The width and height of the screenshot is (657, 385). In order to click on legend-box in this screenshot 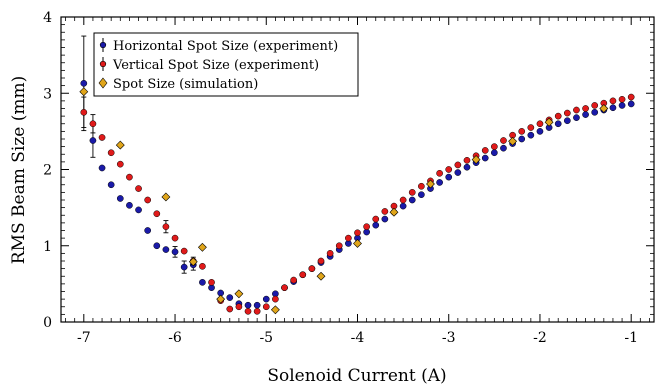, I will do `click(226, 64)`.